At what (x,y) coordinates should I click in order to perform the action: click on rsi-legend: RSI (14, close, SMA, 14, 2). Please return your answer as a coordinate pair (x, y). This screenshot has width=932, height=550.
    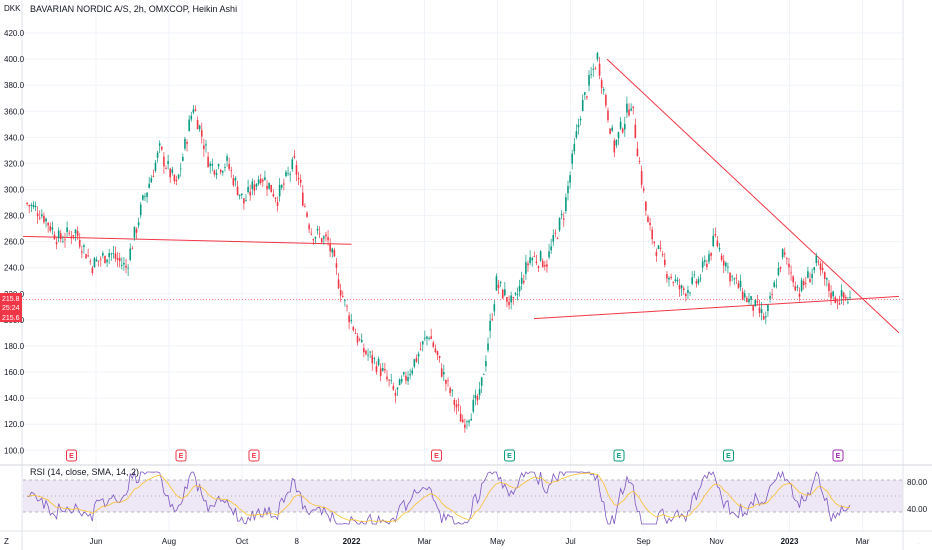
    Looking at the image, I should click on (84, 472).